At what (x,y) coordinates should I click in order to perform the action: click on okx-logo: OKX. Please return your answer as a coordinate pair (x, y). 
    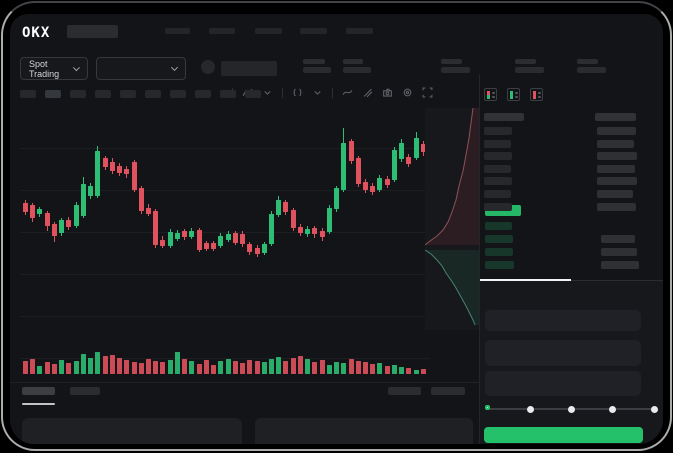
    Looking at the image, I should click on (36, 33).